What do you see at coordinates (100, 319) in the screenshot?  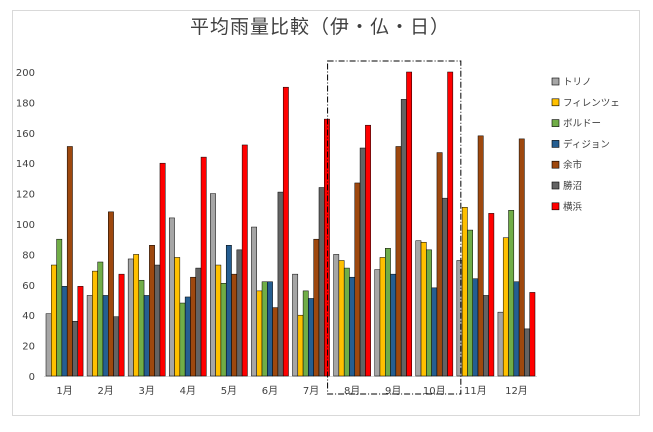 I see `bar-3-2月` at bounding box center [100, 319].